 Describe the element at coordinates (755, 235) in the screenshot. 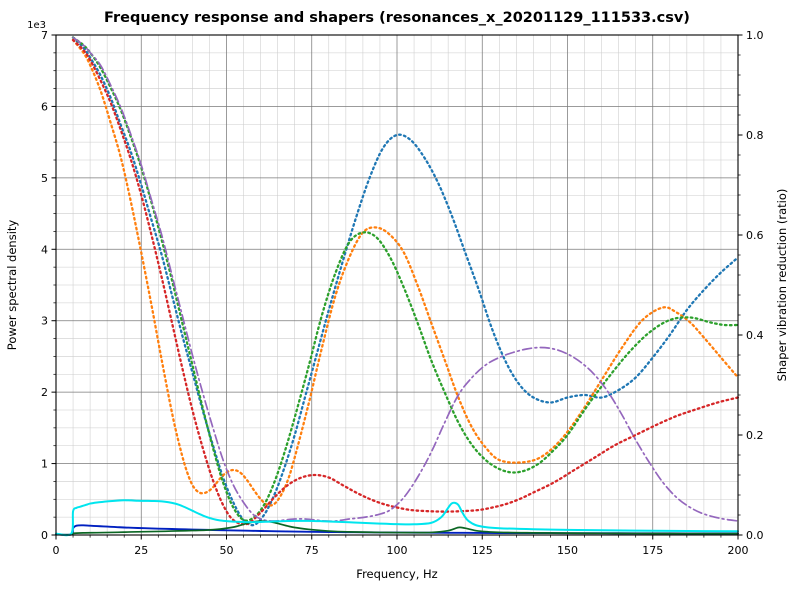

I see `right-y-tick-label: 0.6` at that location.